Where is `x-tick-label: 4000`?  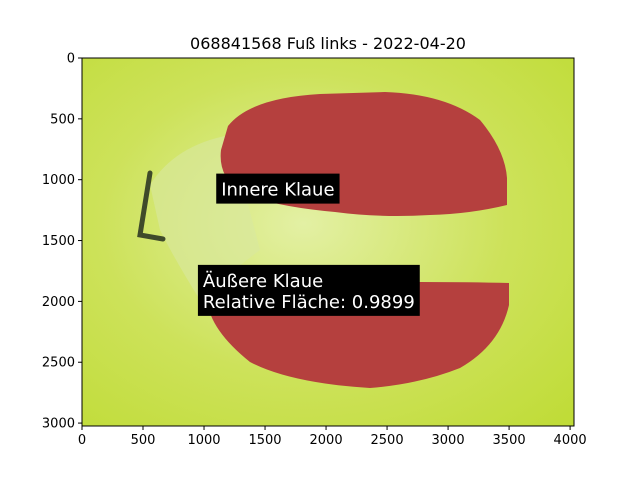
x-tick-label: 4000 is located at coordinates (570, 440).